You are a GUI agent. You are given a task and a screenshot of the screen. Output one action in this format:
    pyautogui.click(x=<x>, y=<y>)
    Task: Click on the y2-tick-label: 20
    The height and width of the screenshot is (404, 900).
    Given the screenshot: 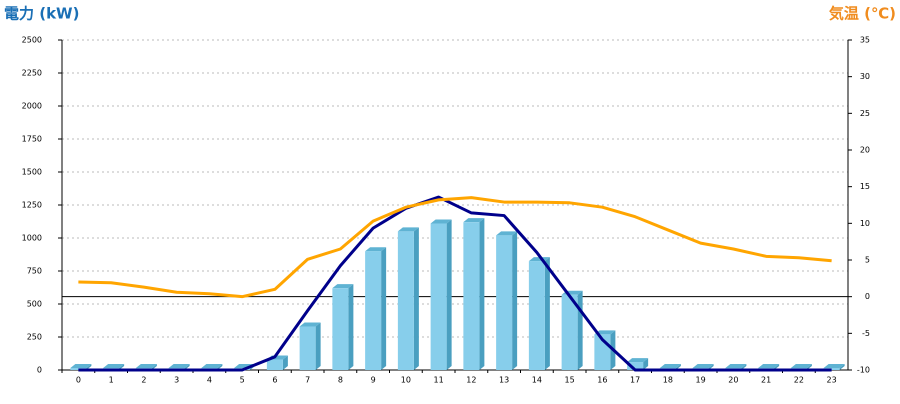 What is the action you would take?
    pyautogui.click(x=865, y=150)
    